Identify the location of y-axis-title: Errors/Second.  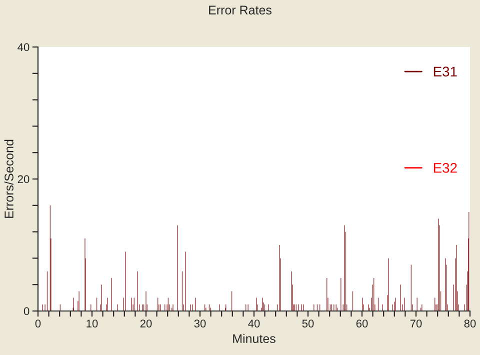
(9, 179).